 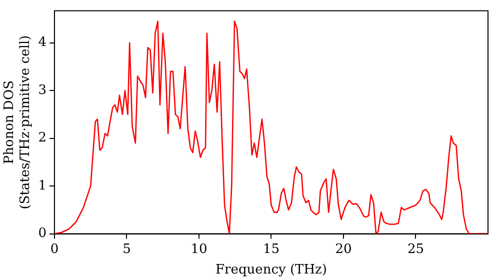 What do you see at coordinates (42, 234) in the screenshot?
I see `y-tick-label: 0` at bounding box center [42, 234].